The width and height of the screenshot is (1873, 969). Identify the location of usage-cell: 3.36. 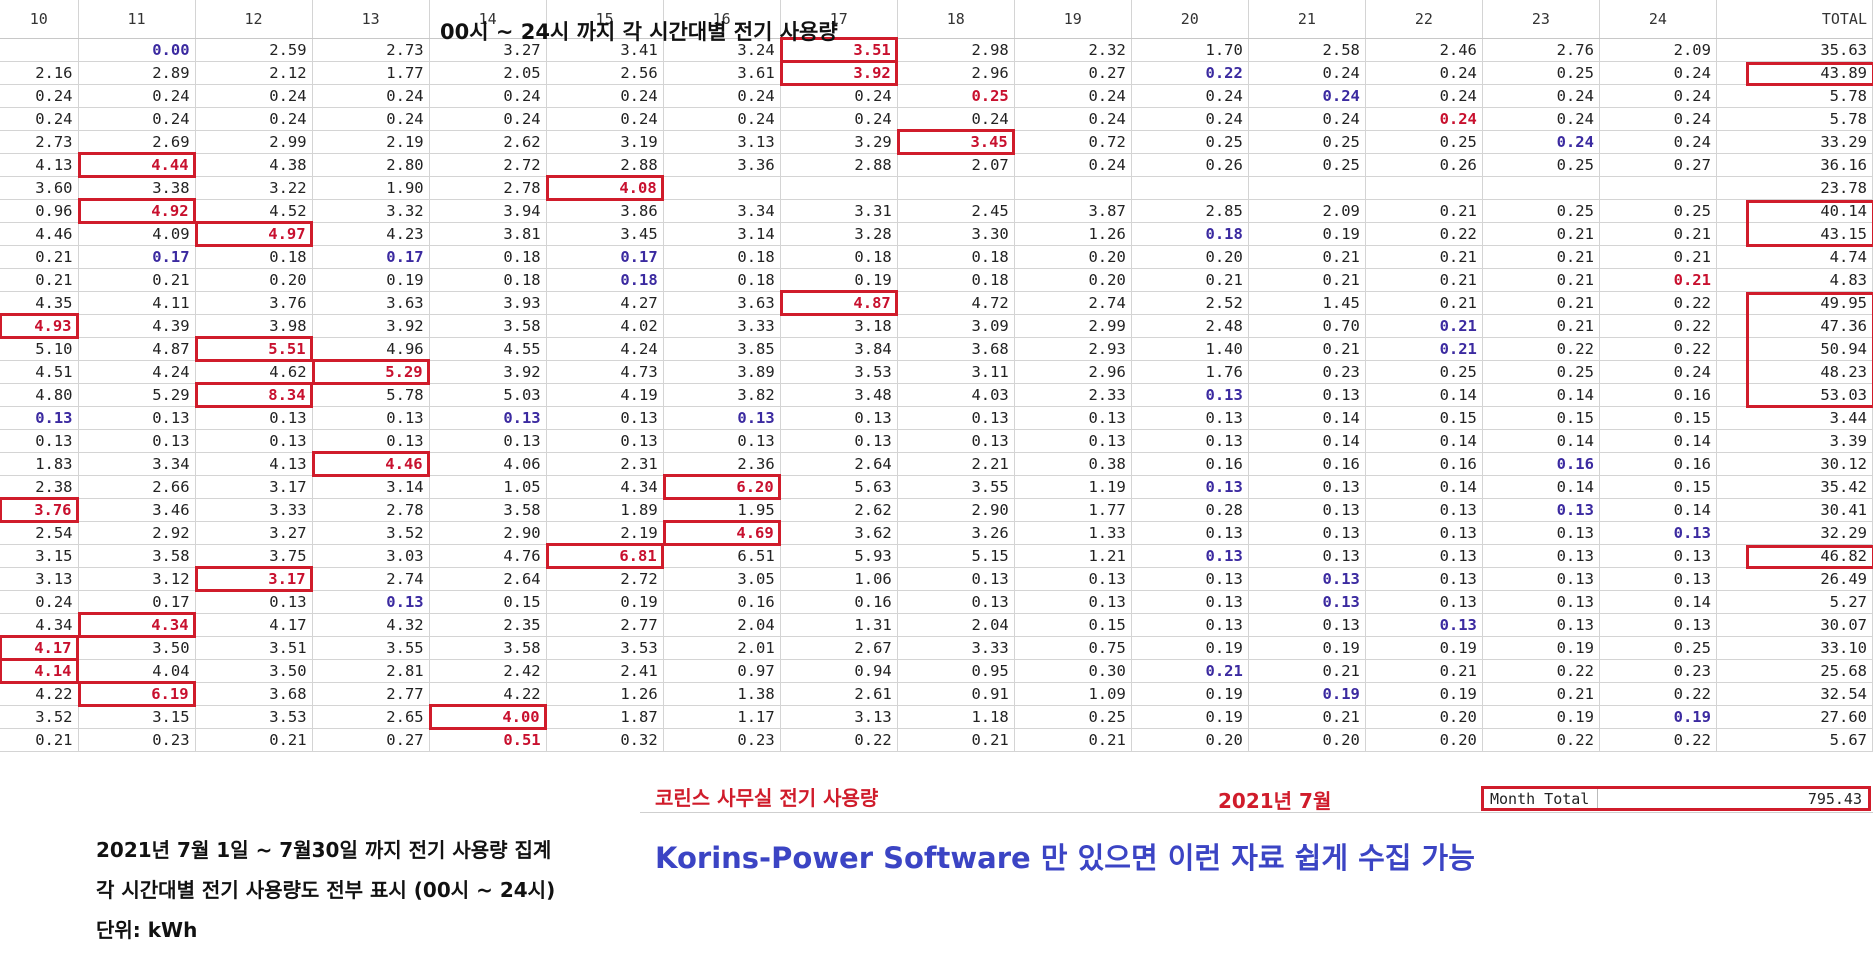
(722, 165).